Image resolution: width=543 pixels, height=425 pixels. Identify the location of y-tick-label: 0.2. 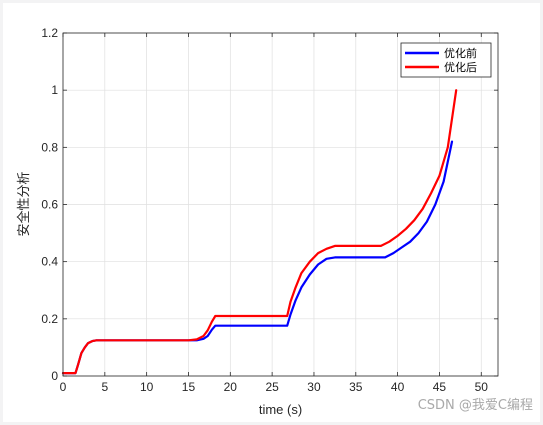
(49, 319).